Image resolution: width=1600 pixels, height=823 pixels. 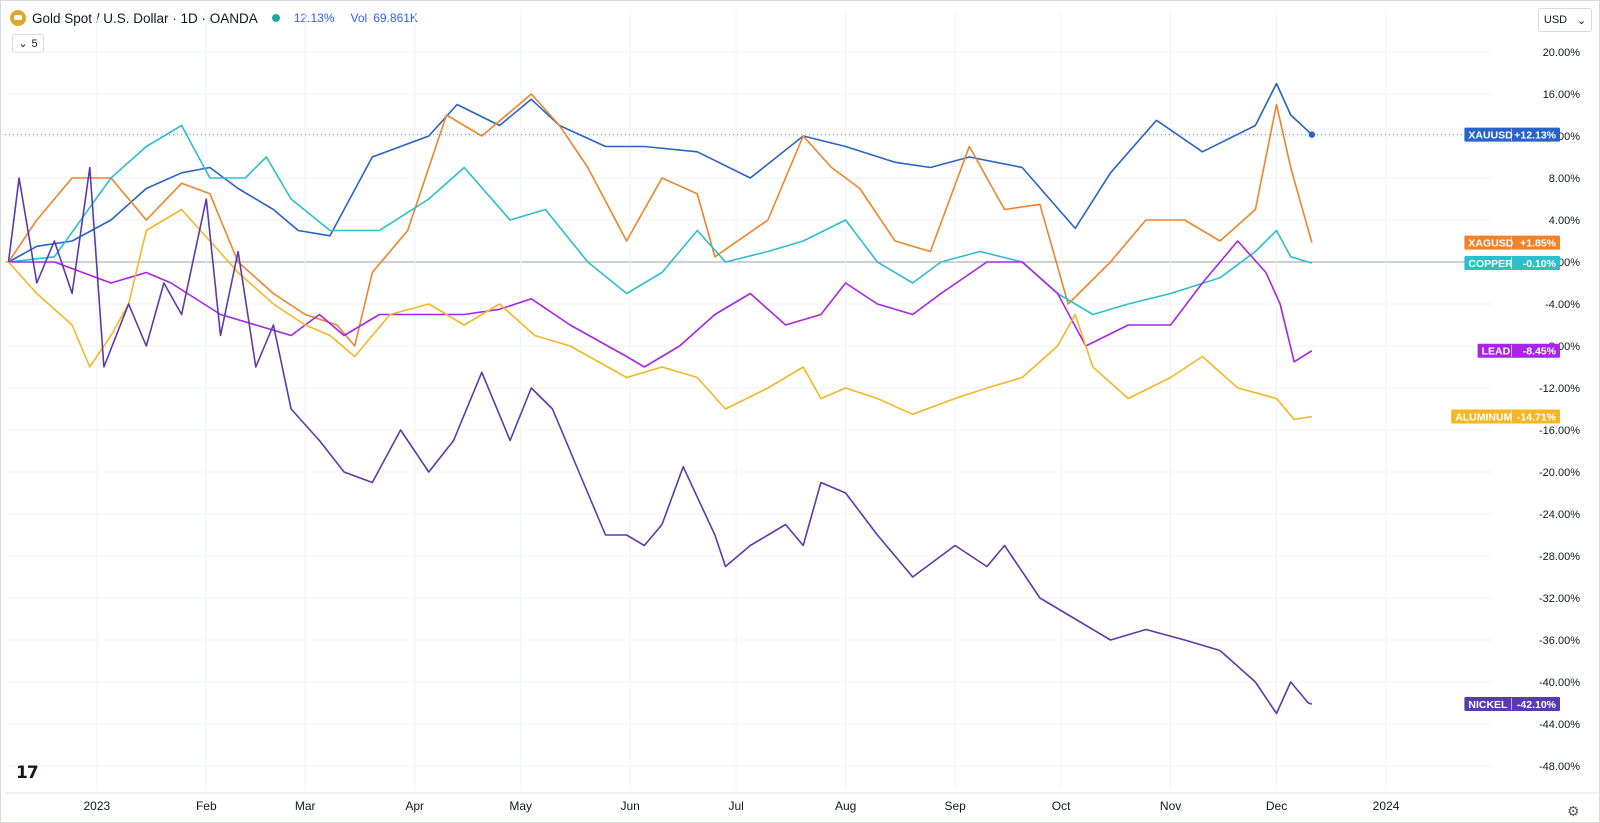 I want to click on last-price-dot, so click(x=1312, y=134).